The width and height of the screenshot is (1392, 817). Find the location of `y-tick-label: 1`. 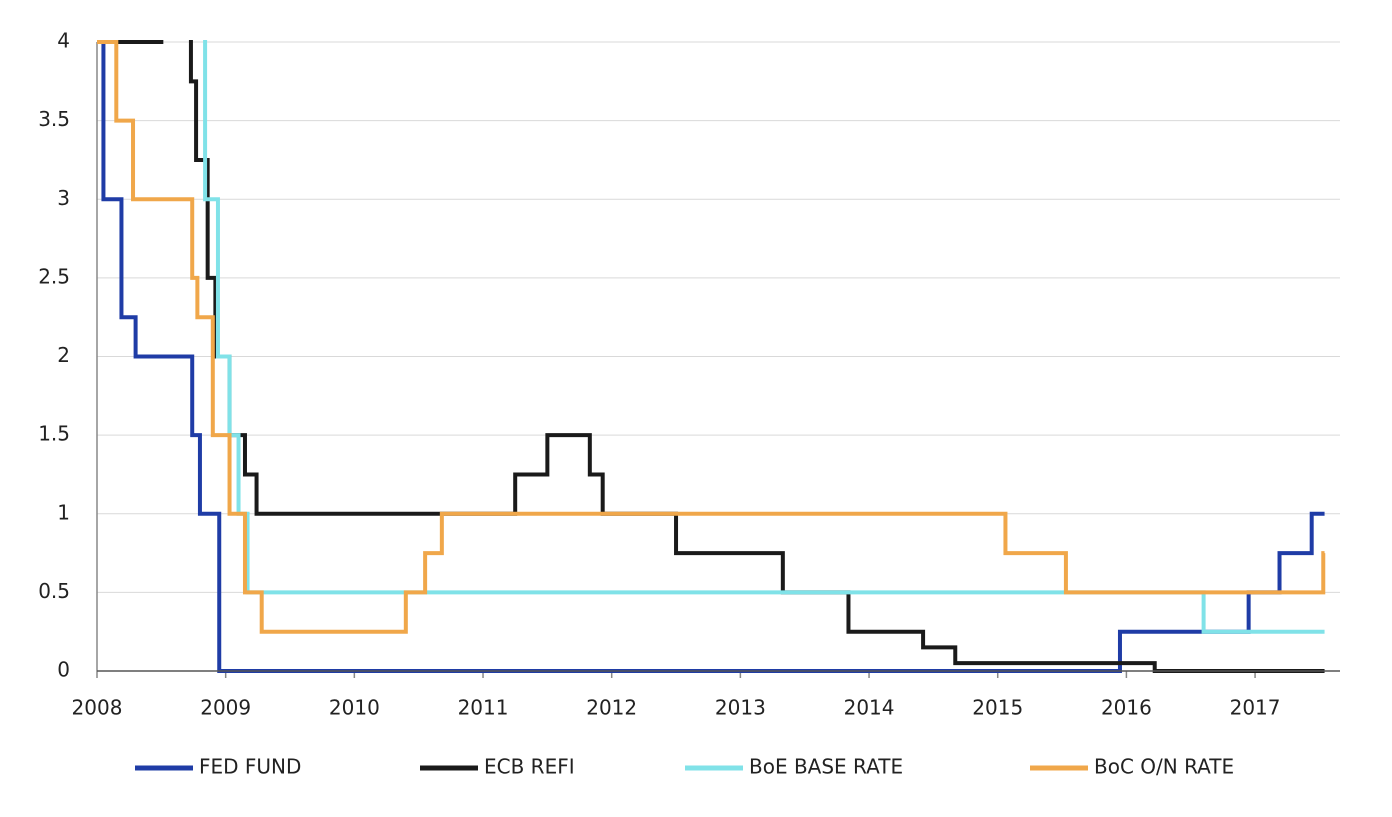

y-tick-label: 1 is located at coordinates (63, 512).